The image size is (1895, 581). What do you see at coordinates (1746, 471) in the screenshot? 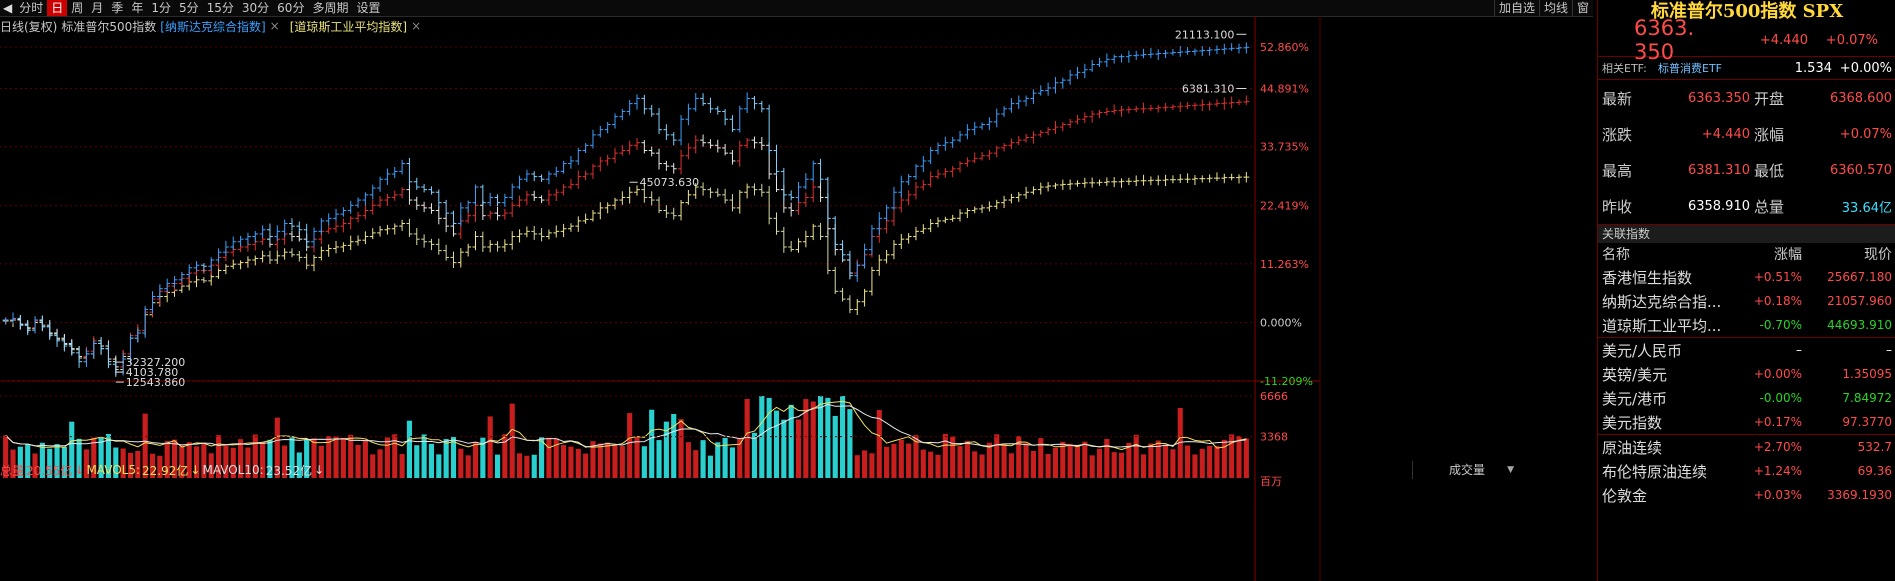
I see `related-index-row: 布伦特原油连续 +1.24% 69.36` at bounding box center [1746, 471].